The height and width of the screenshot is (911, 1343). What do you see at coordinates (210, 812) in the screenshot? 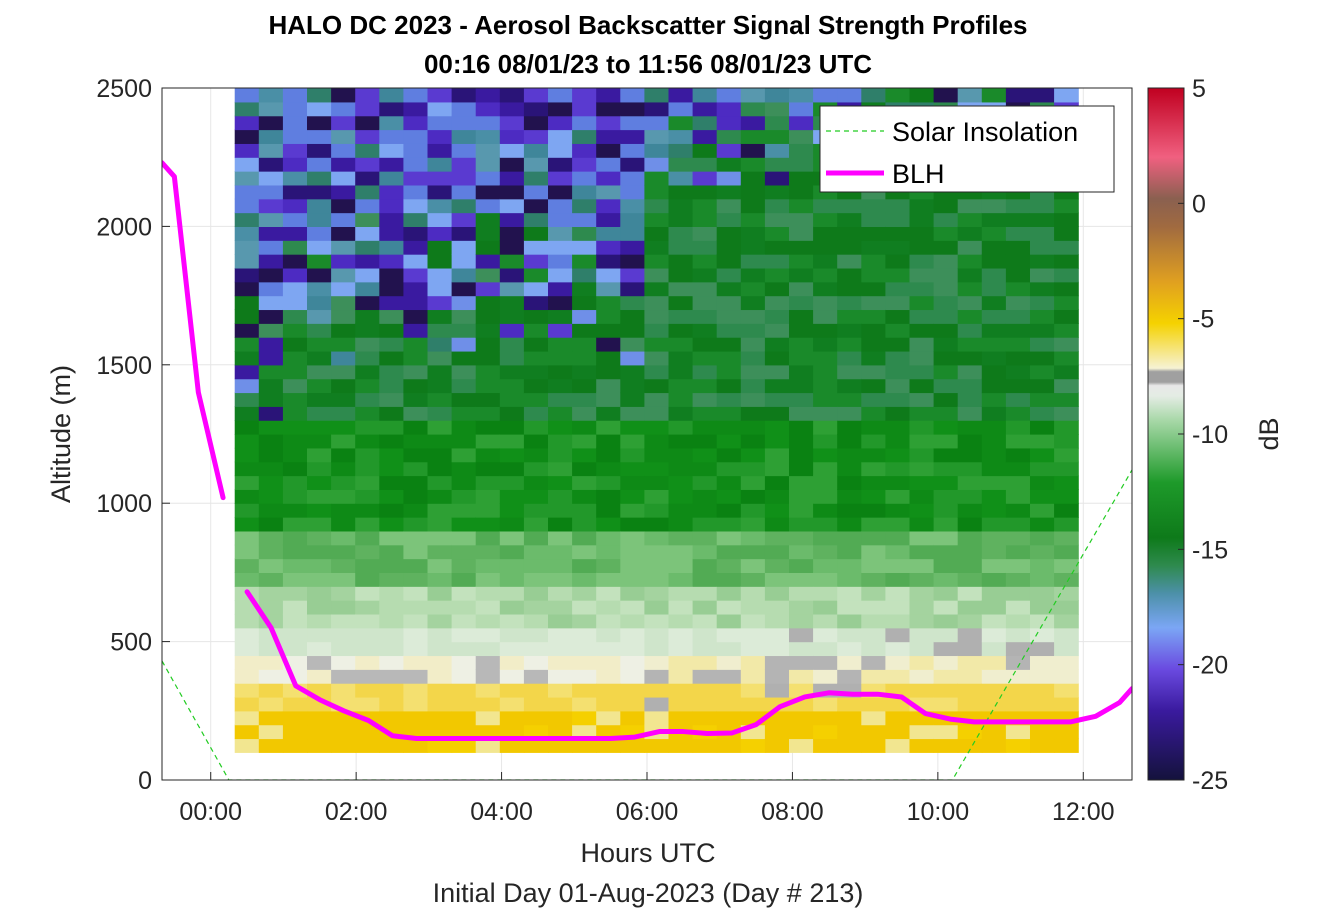
I see `x-tick-label: 00:00` at bounding box center [210, 812].